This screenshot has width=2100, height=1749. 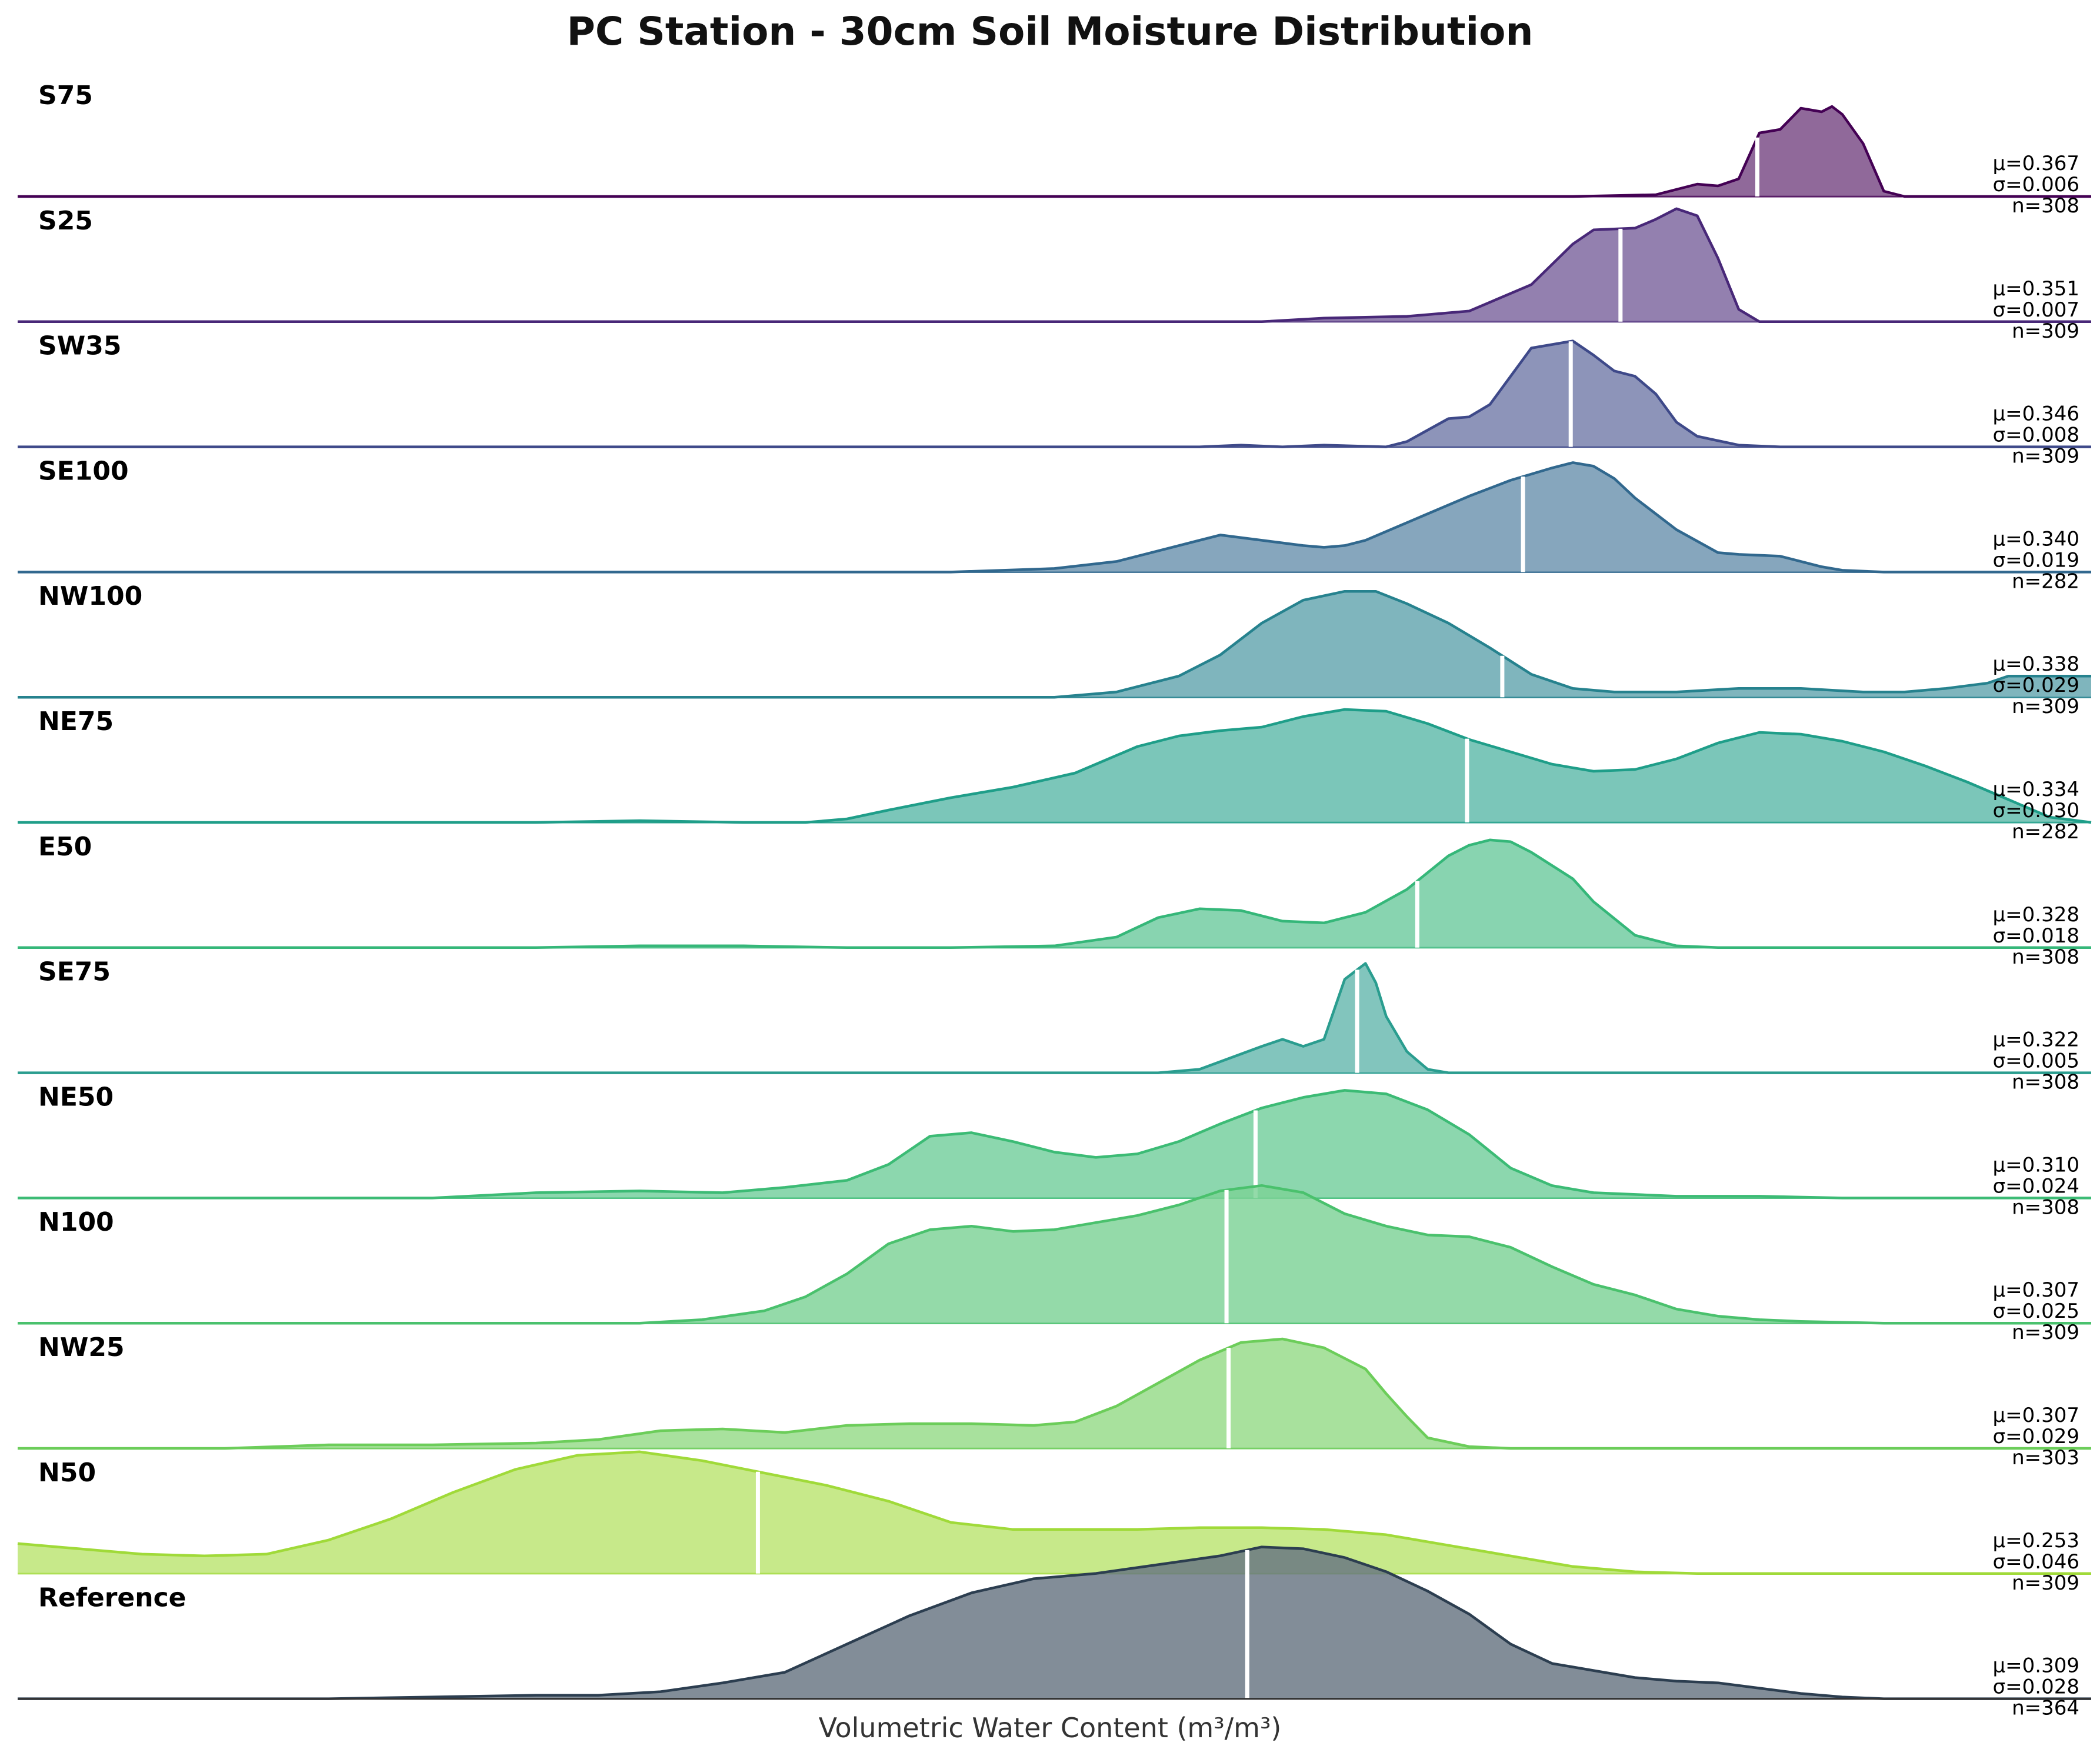 I want to click on mean-stat: μ=0.322, so click(x=2036, y=1040).